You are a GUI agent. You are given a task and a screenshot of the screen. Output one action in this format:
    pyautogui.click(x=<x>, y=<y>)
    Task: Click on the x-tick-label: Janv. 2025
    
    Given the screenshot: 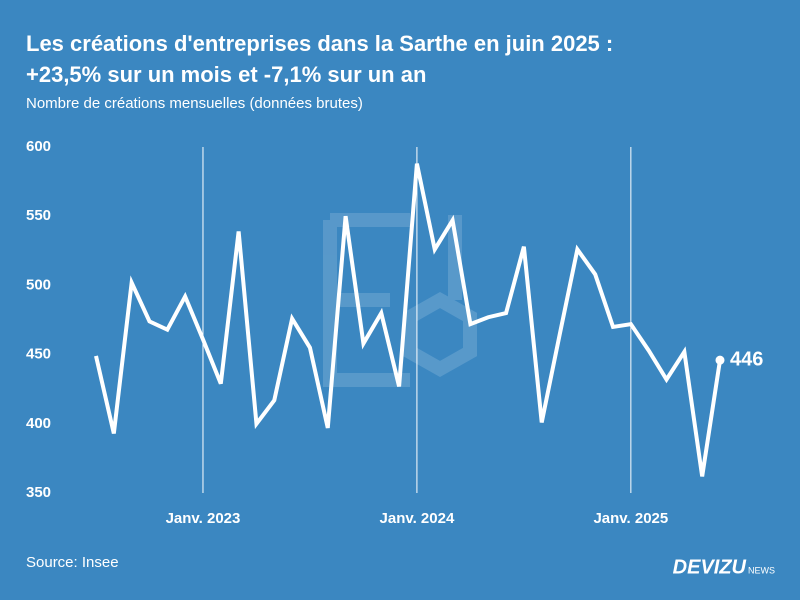 What is the action you would take?
    pyautogui.click(x=630, y=518)
    